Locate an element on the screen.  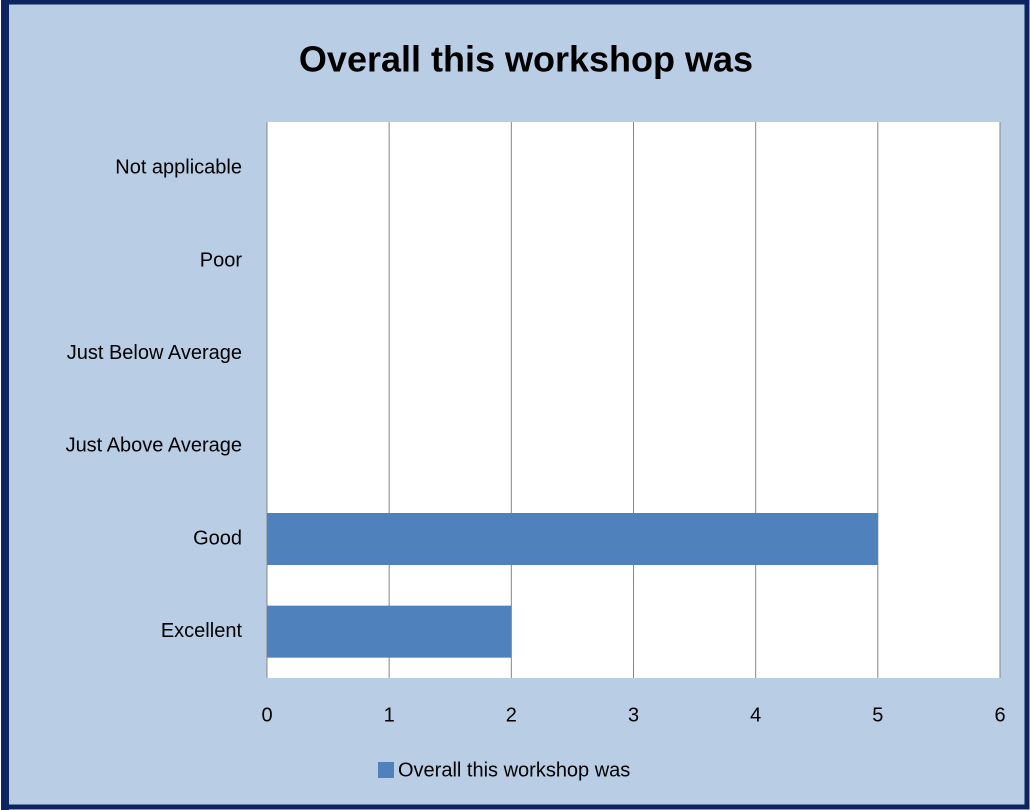
x-tick-label: 2 is located at coordinates (511, 715).